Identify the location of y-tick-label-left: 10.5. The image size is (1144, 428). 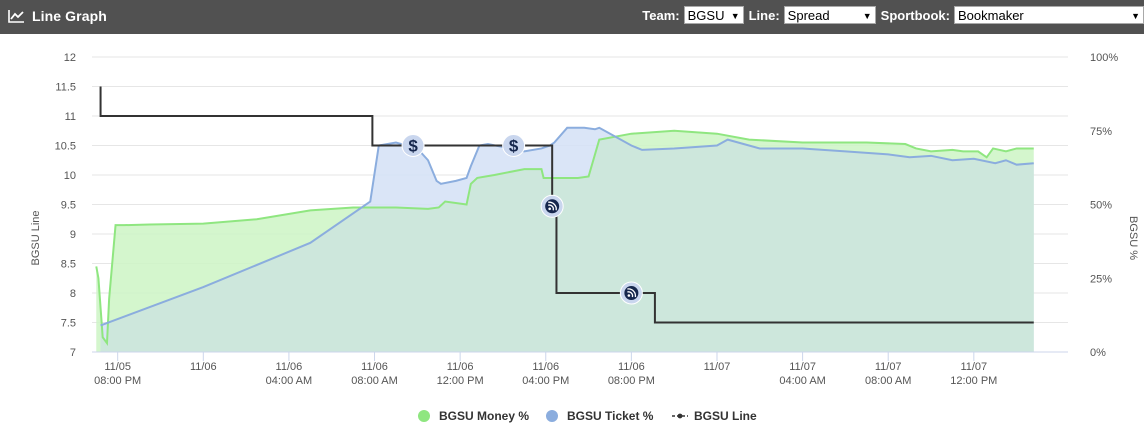
(65, 147).